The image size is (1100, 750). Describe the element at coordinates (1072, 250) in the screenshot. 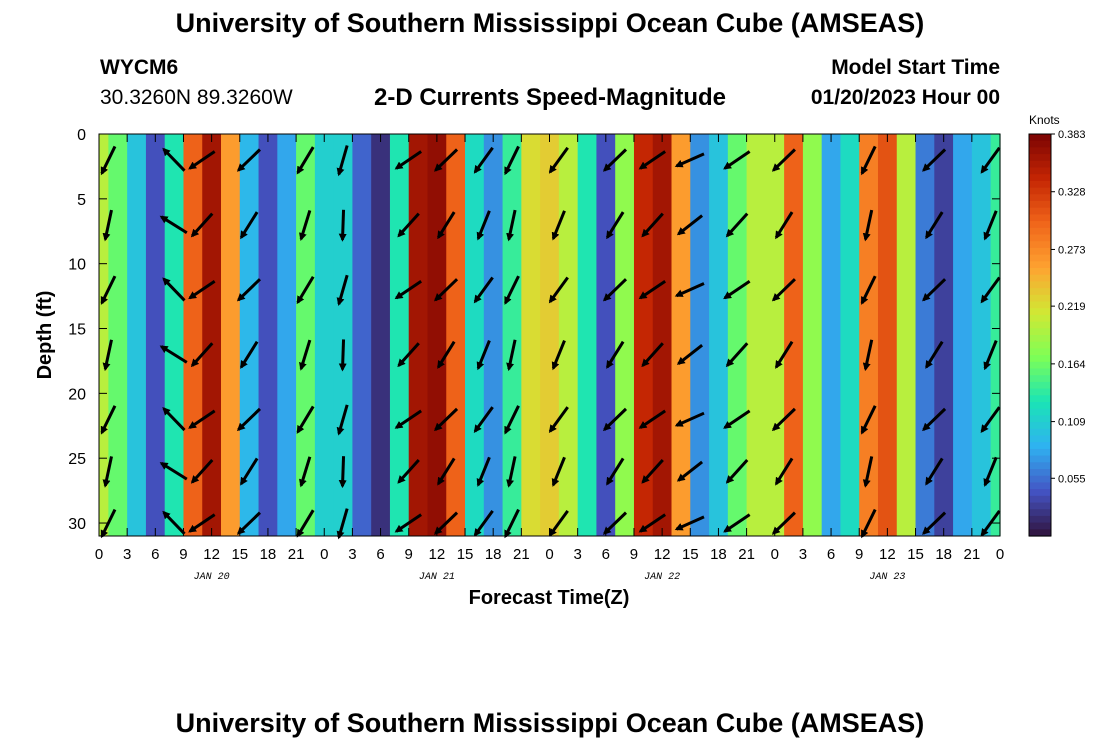

I see `colorbar-tick-label: 0.273` at that location.